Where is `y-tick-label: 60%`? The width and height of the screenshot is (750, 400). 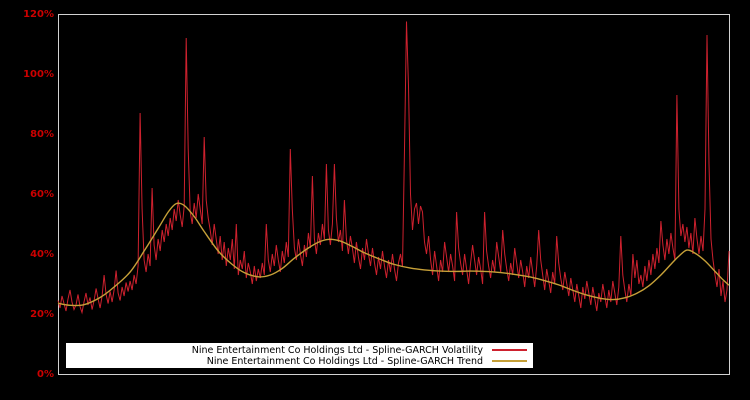
y-tick-label: 60% is located at coordinates (42, 194).